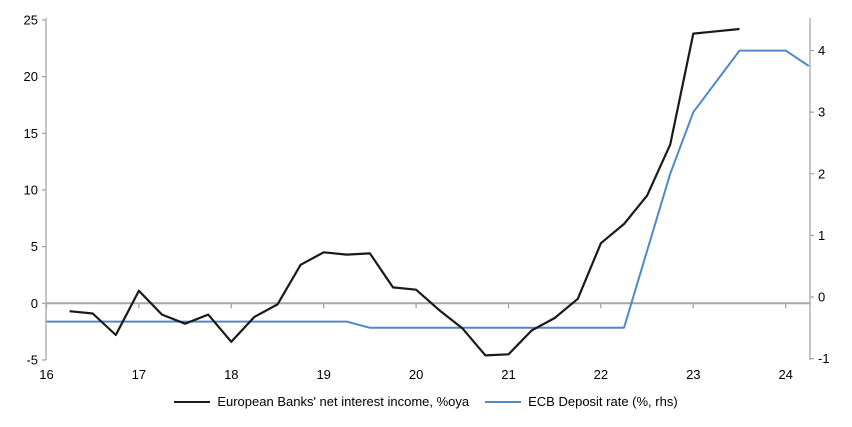  I want to click on right-axis-tick-label: 4, so click(821, 50).